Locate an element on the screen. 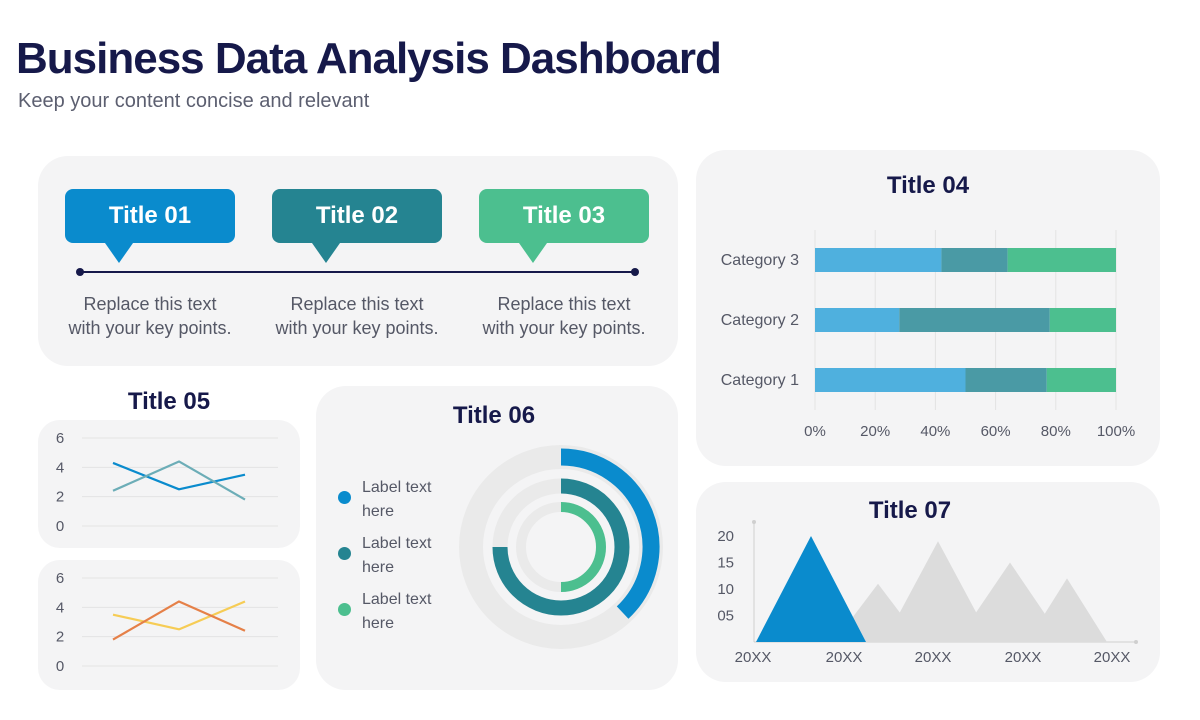  title07-y-tick: 10 is located at coordinates (725, 589).